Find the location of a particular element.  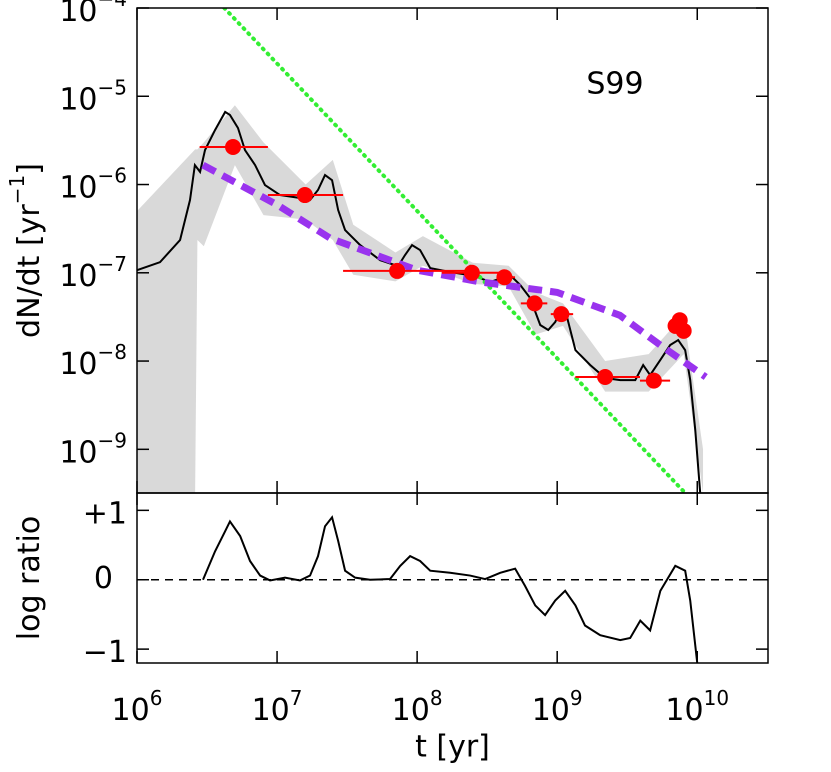

tick-label: 10⁻⁹ is located at coordinates (93, 449).